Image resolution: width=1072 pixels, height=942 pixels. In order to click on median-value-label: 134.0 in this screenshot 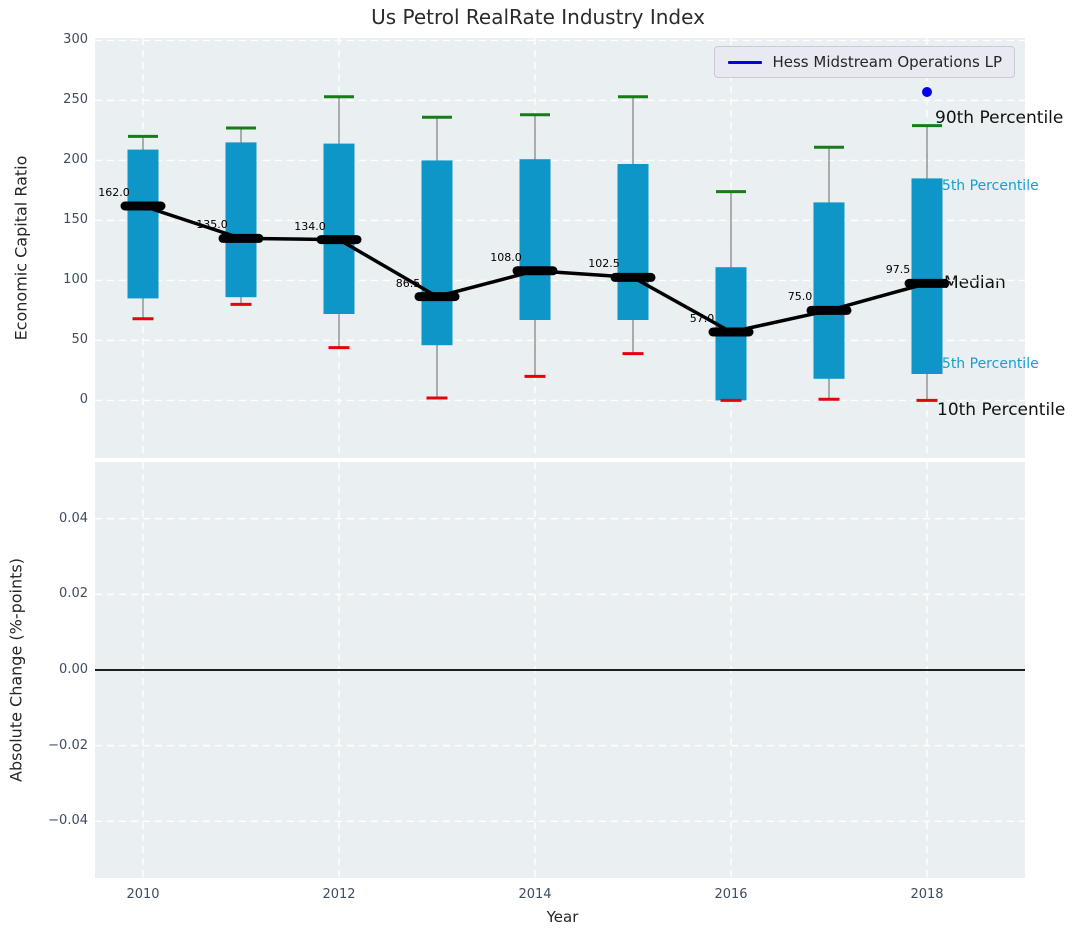, I will do `click(310, 226)`.